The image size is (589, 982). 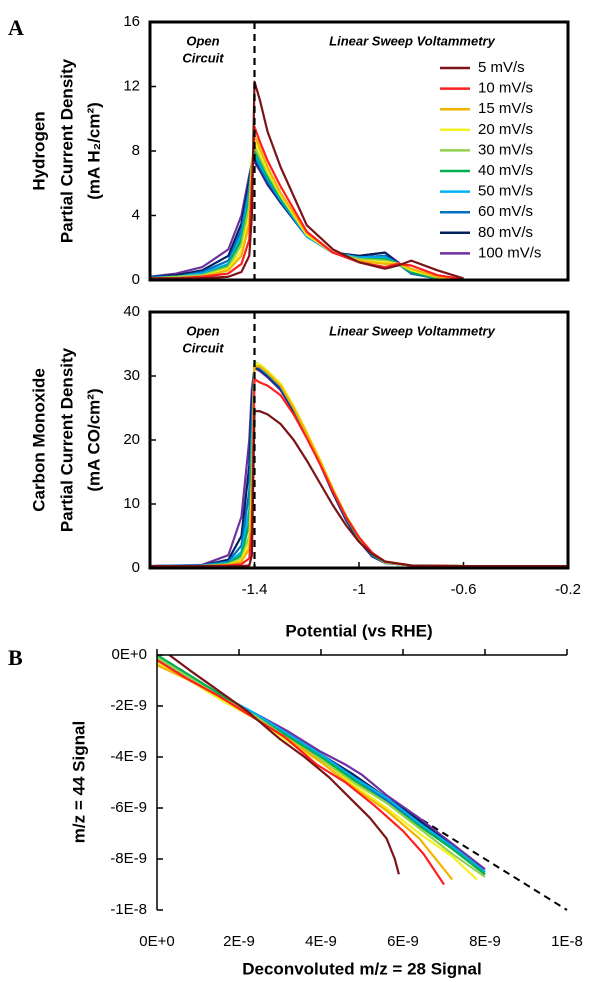 I want to click on y-tick-label: -2E-9, so click(x=128, y=705).